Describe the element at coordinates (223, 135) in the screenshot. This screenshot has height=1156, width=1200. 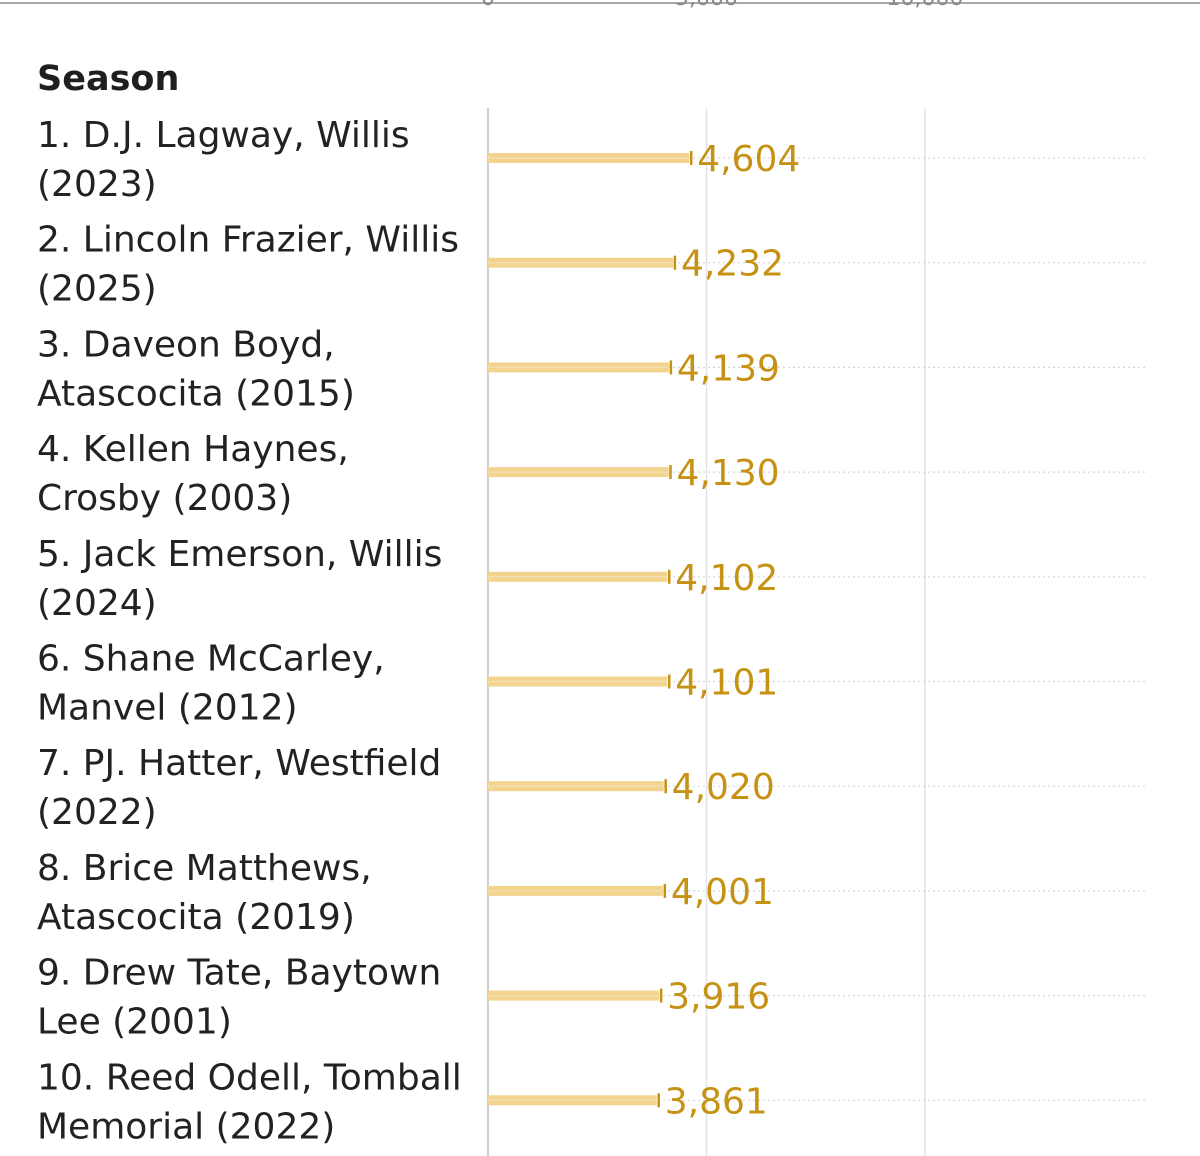
I see `row-label: 1. D.J. Lagway, Willis` at that location.